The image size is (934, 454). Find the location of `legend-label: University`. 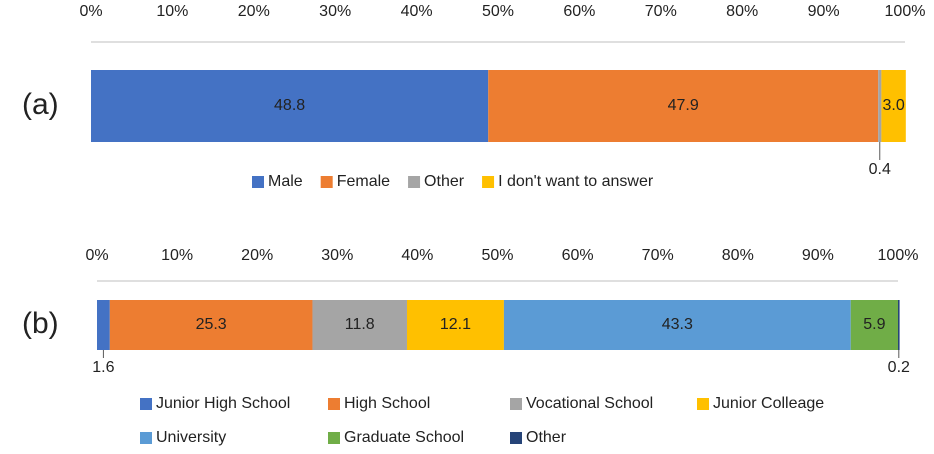

legend-label: University is located at coordinates (191, 437).